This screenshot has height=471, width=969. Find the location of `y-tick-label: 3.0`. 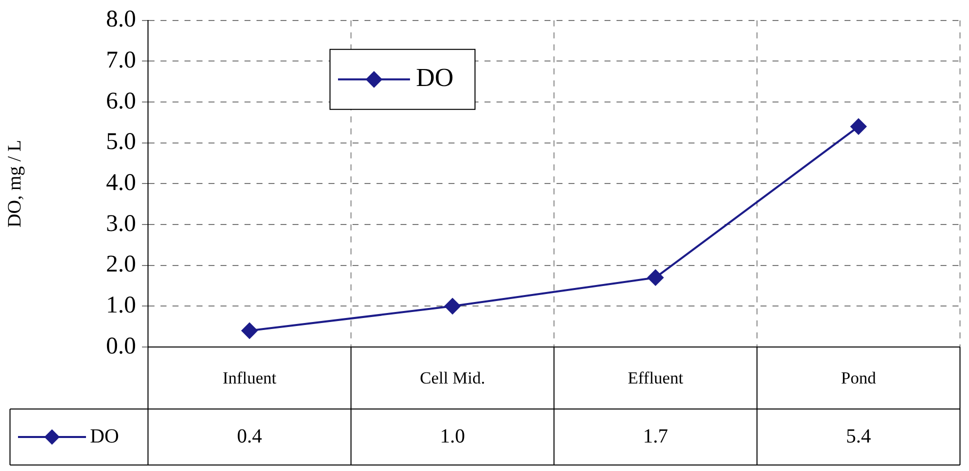

y-tick-label: 3.0 is located at coordinates (121, 223).